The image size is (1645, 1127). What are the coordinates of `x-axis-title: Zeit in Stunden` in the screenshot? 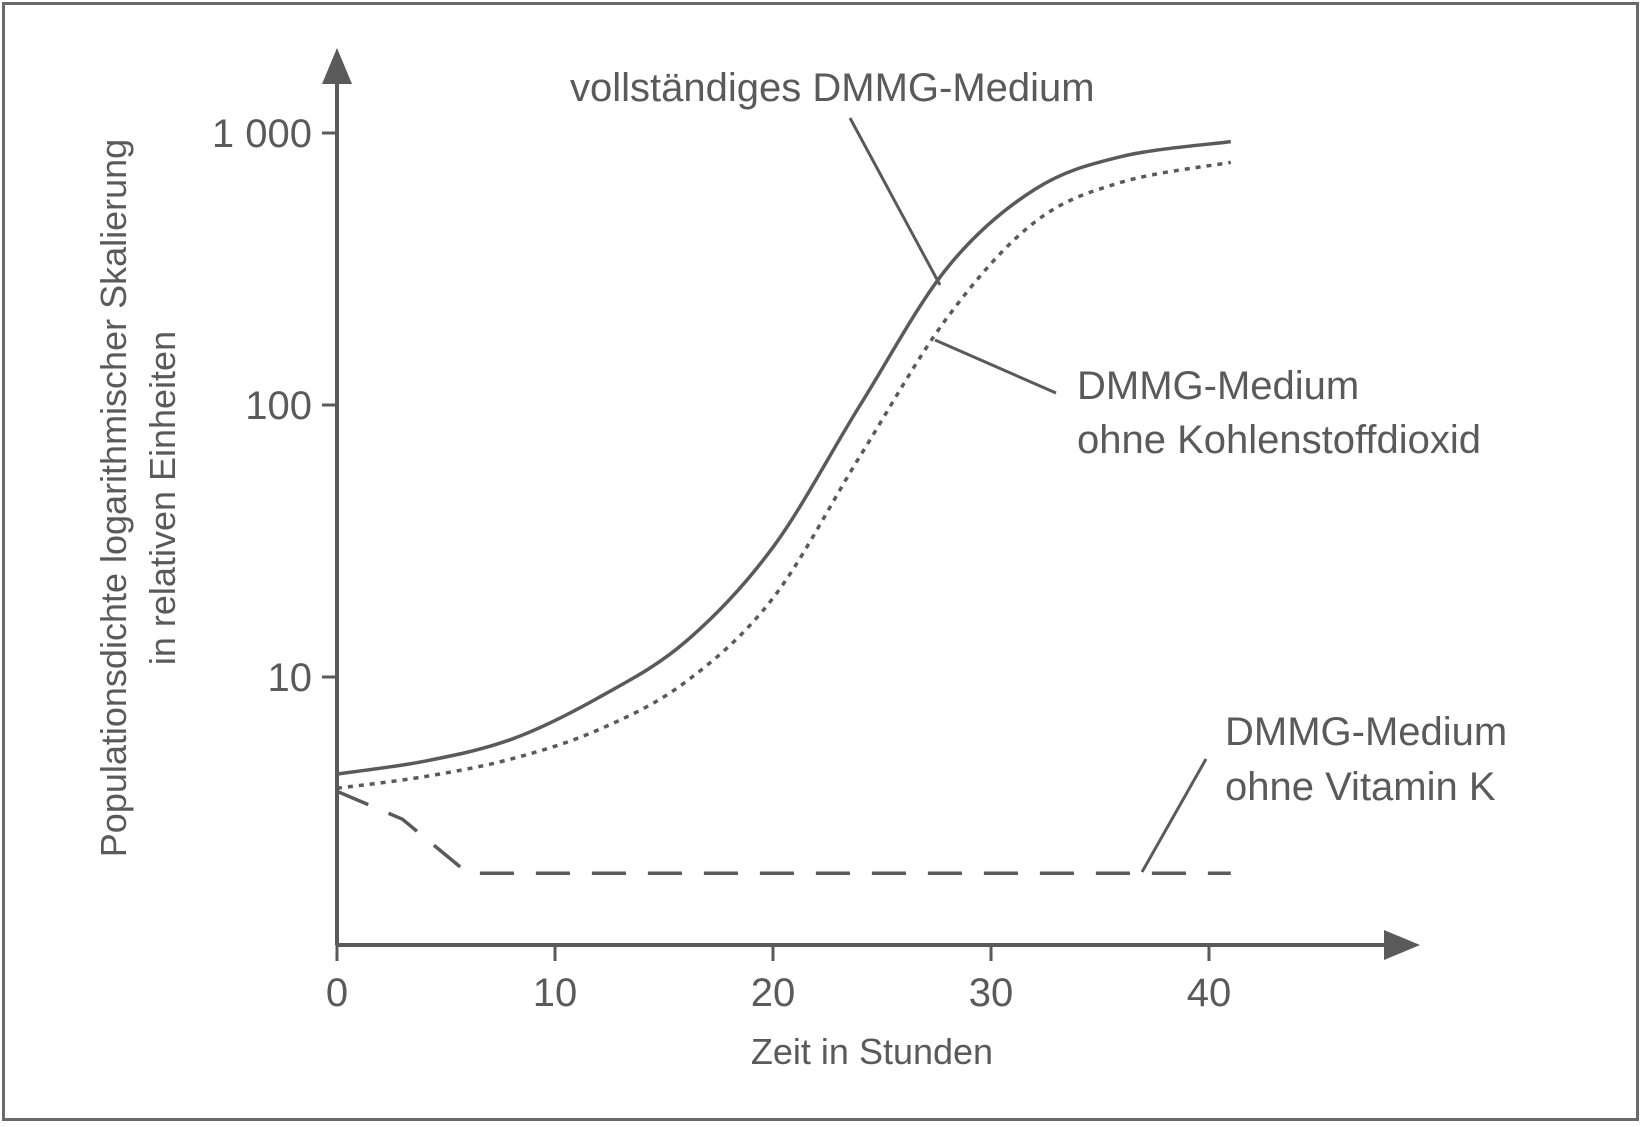 It's located at (872, 1051).